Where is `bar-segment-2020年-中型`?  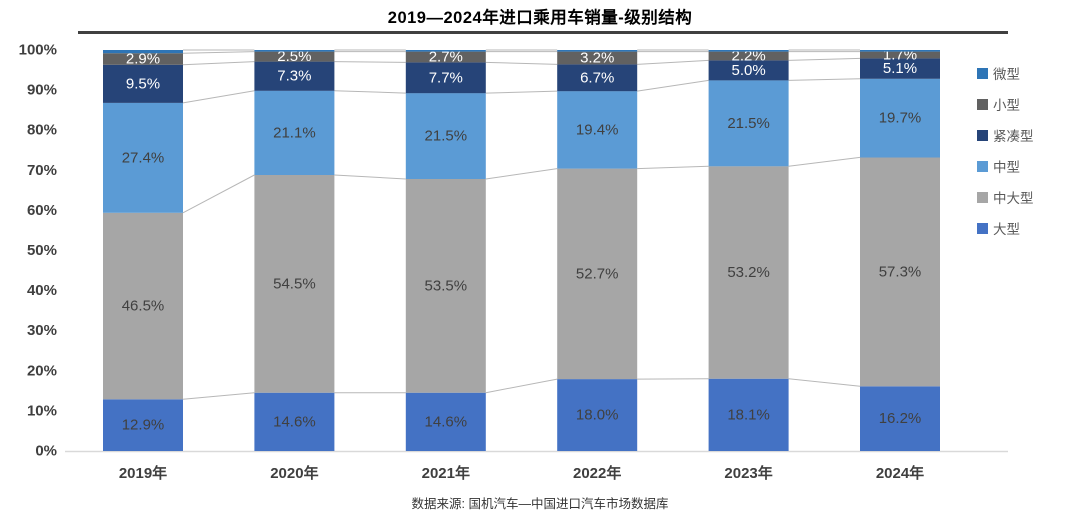
bar-segment-2020年-中型 is located at coordinates (294, 132).